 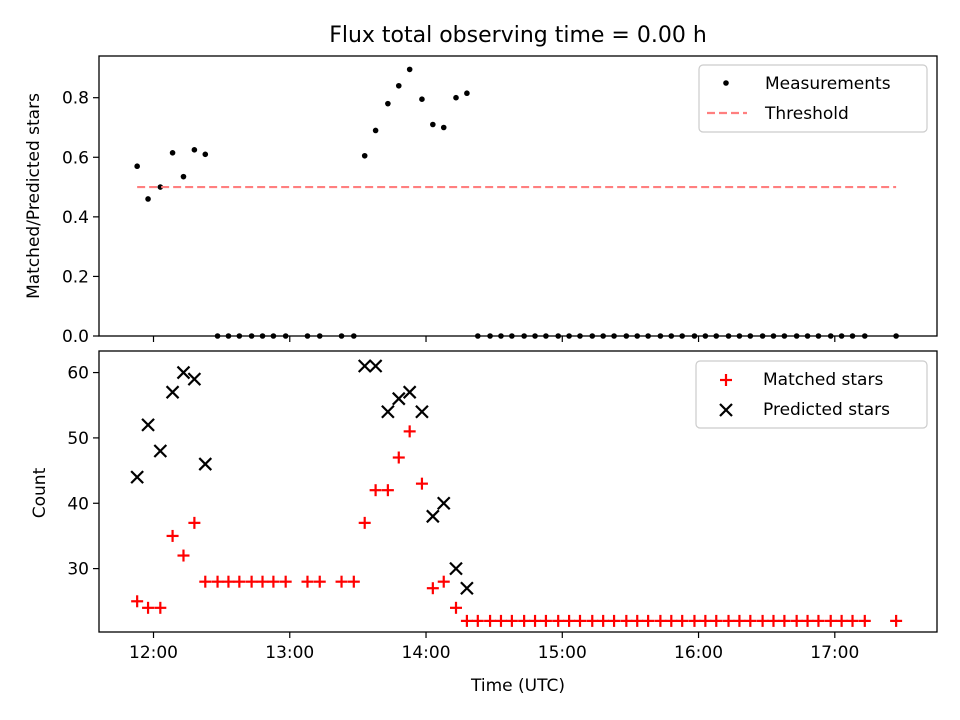 I want to click on legend-predicted-marker, so click(x=726, y=410).